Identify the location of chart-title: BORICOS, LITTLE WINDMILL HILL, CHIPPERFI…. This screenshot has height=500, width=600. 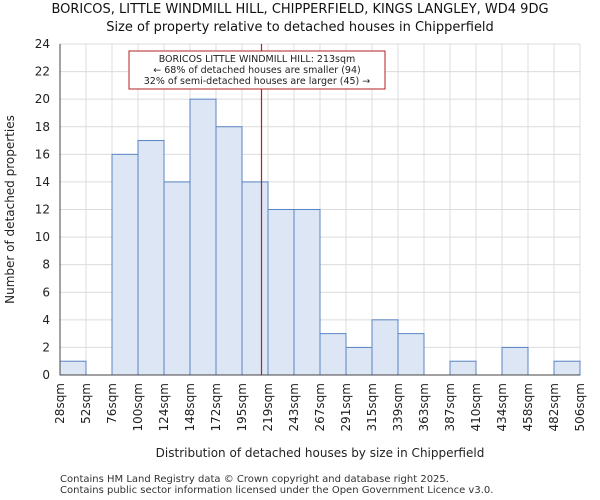
(300, 9).